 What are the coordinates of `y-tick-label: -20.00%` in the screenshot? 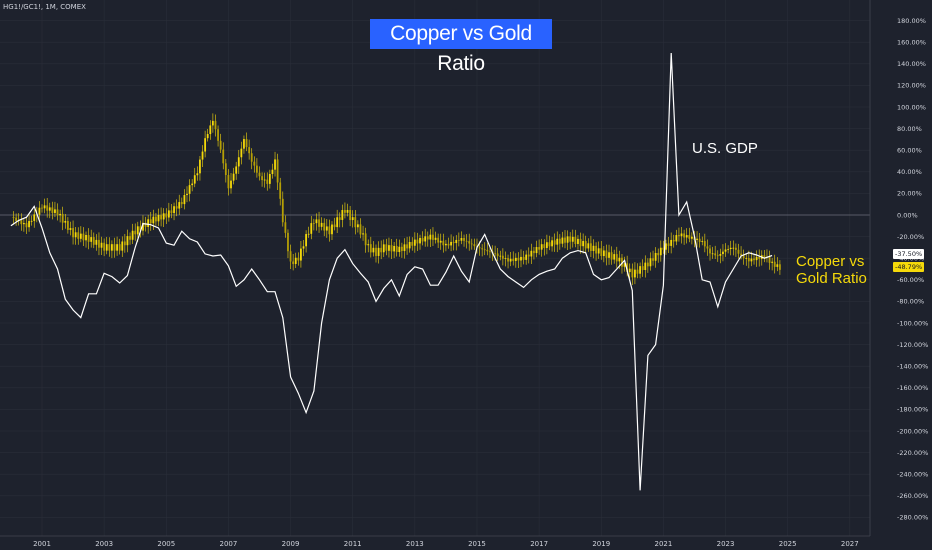 It's located at (910, 237).